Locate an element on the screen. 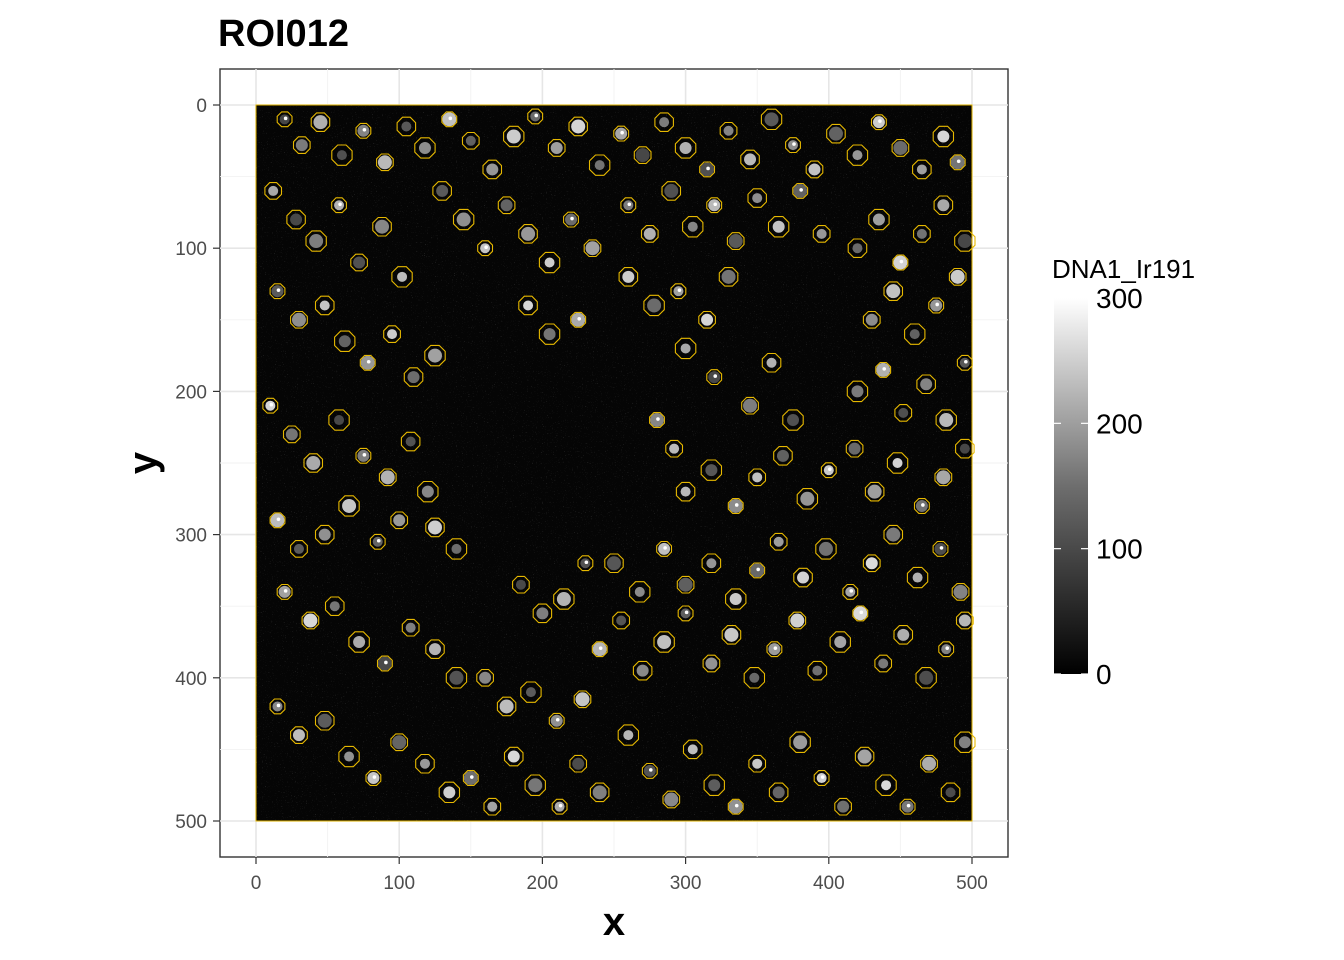  legend-title: DNA1_Ir191 is located at coordinates (1123, 269).